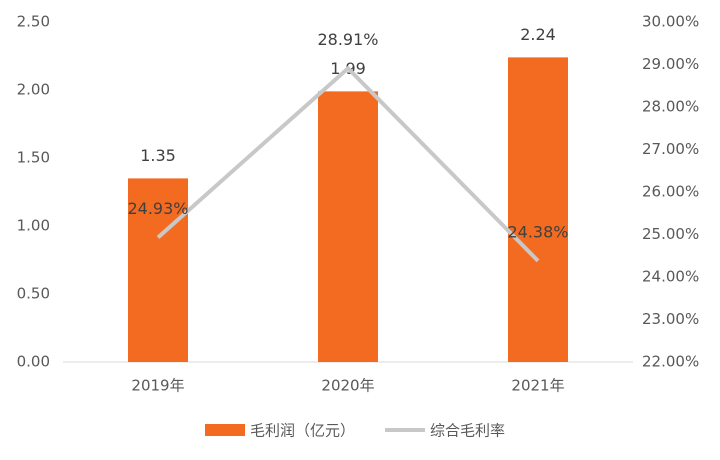 This screenshot has width=720, height=460. I want to click on y2-tick-label: 29.00%, so click(670, 64).